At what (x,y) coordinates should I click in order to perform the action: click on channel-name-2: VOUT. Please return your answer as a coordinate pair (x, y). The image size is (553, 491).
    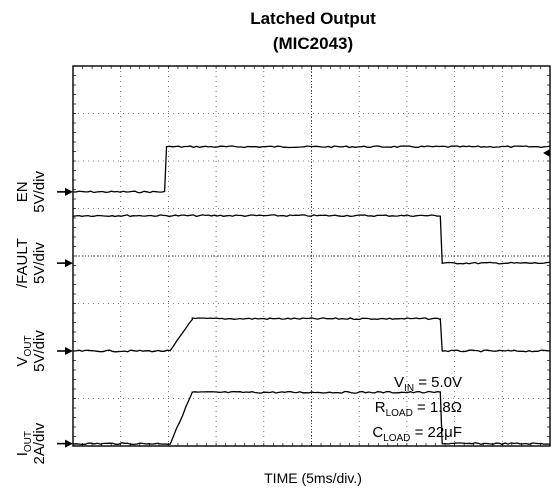
    Looking at the image, I should click on (24, 350).